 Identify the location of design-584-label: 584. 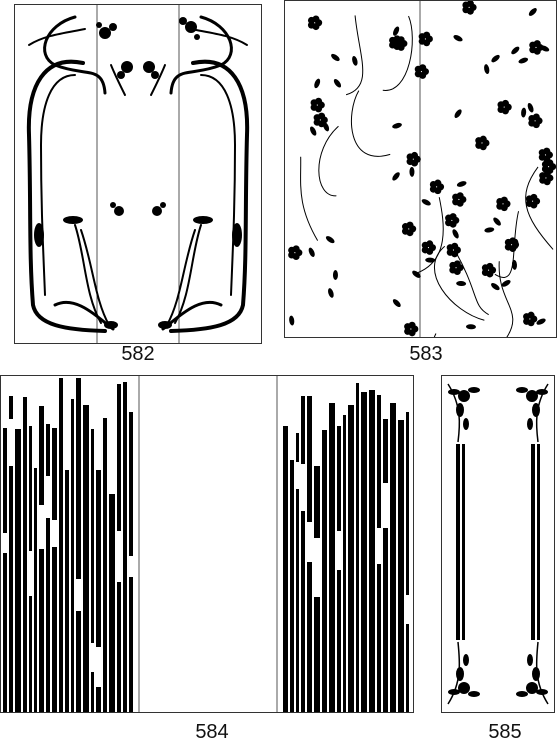
(212, 732).